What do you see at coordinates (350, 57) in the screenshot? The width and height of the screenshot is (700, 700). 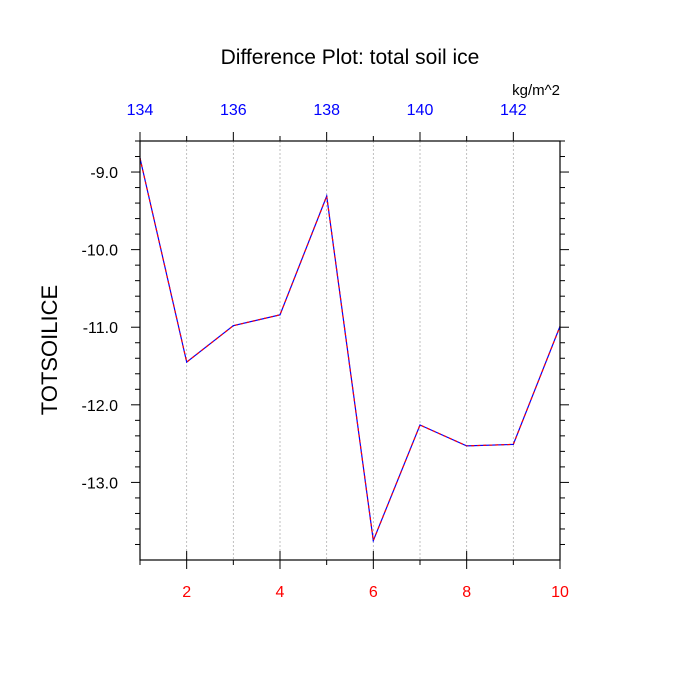 I see `chart-title: Difference Plot: total soil ice` at bounding box center [350, 57].